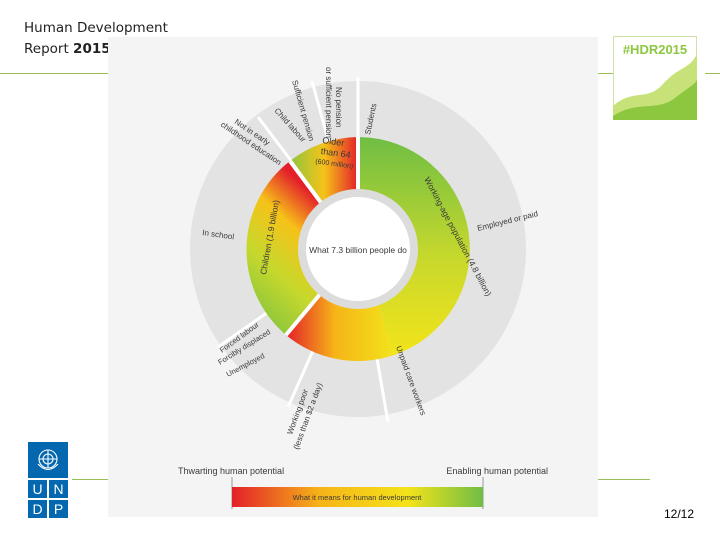 The width and height of the screenshot is (720, 540). I want to click on older-segment, so click(324, 170).